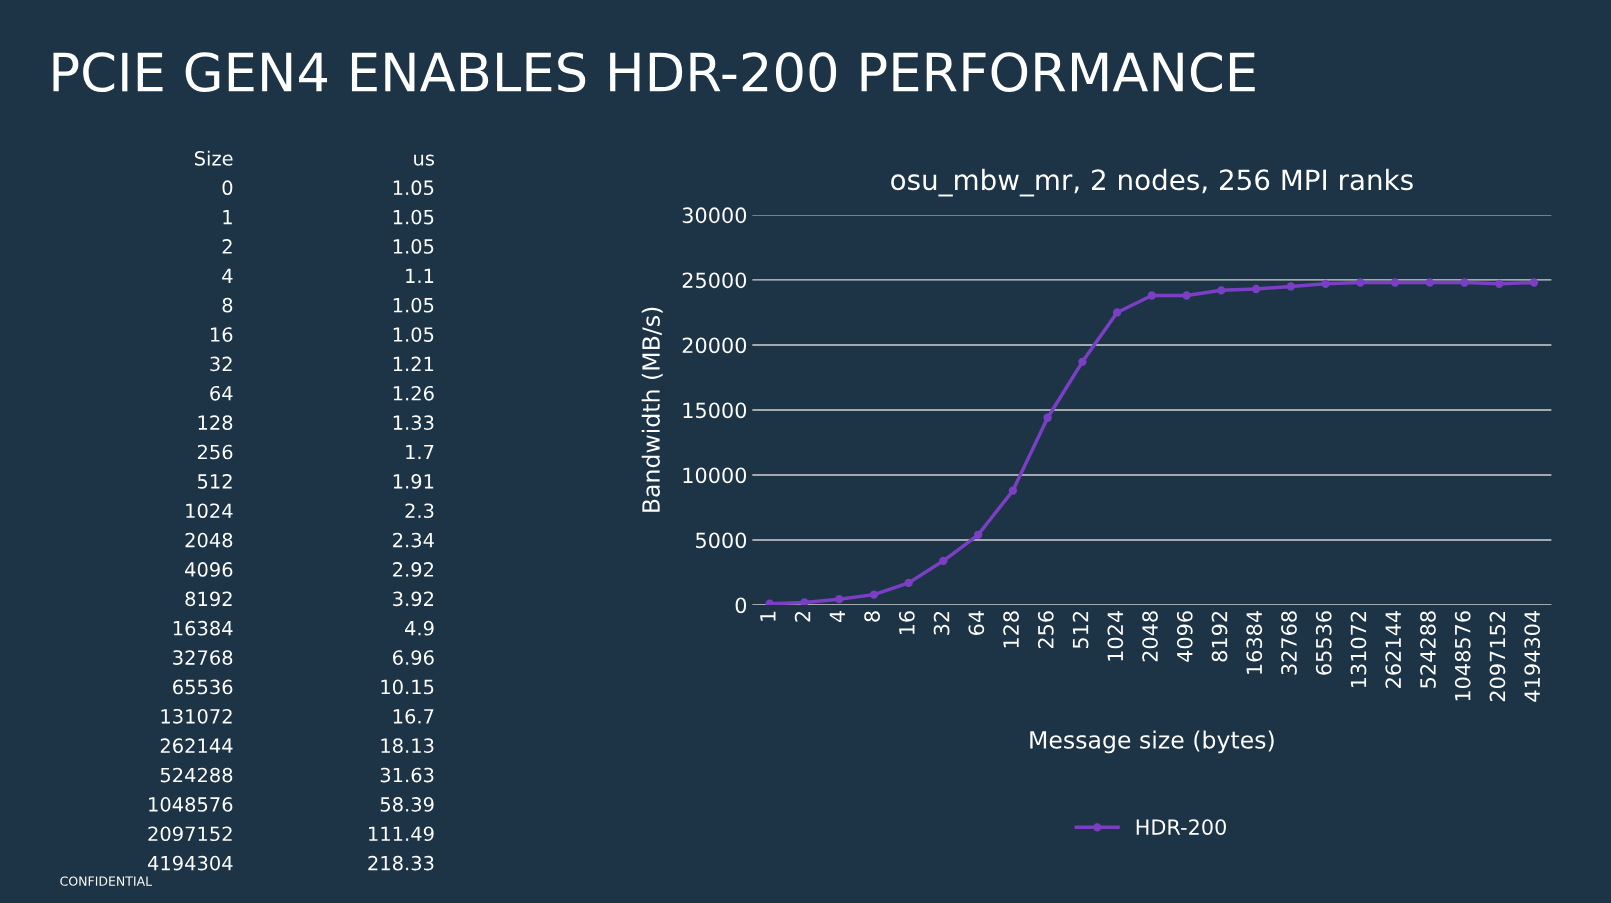 The width and height of the screenshot is (1611, 903). I want to click on data-label: 4.9, so click(419, 628).